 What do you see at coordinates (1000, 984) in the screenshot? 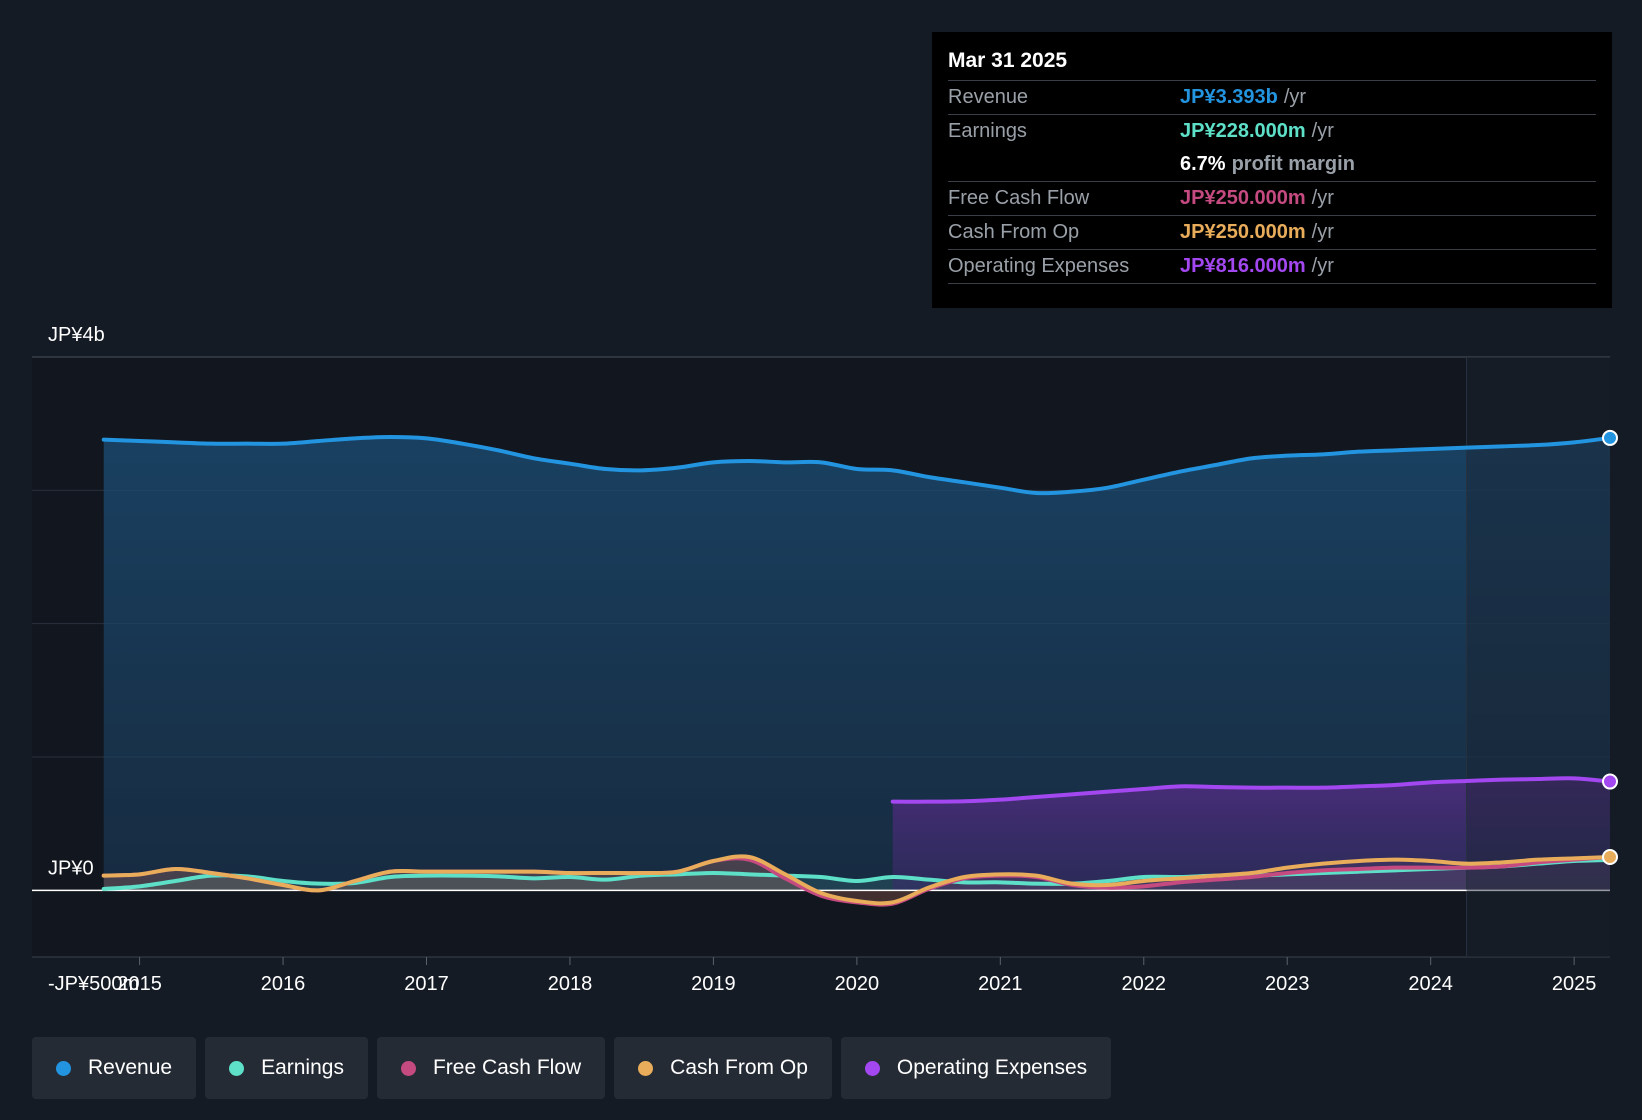
I see `x-tick-label: 2021` at bounding box center [1000, 984].